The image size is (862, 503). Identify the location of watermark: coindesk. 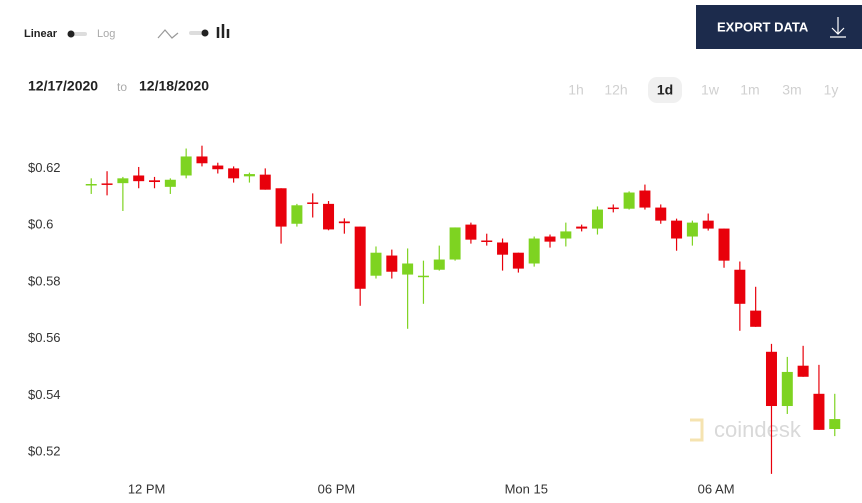
(746, 429).